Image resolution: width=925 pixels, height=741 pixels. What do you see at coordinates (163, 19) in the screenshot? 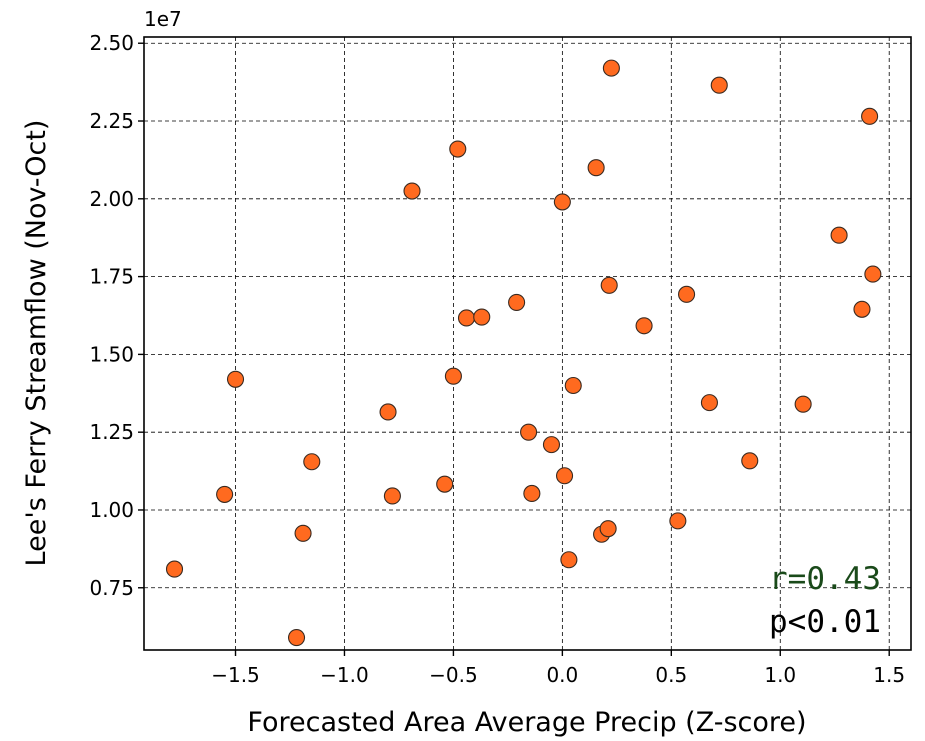
I see `y-offset-label: 1e7` at bounding box center [163, 19].